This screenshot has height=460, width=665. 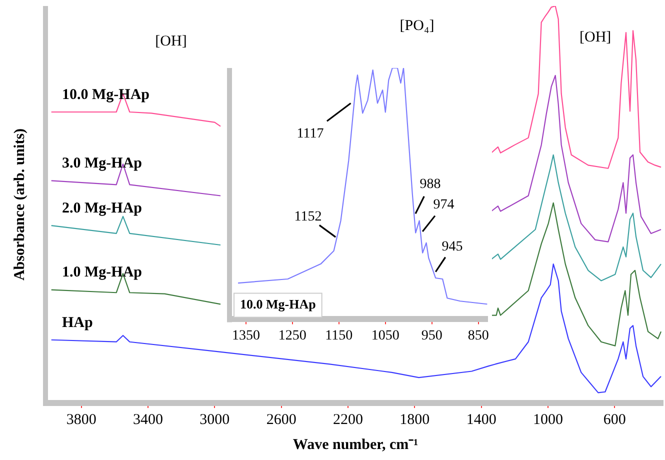 I want to click on x-tick-label: 850, so click(x=478, y=336).